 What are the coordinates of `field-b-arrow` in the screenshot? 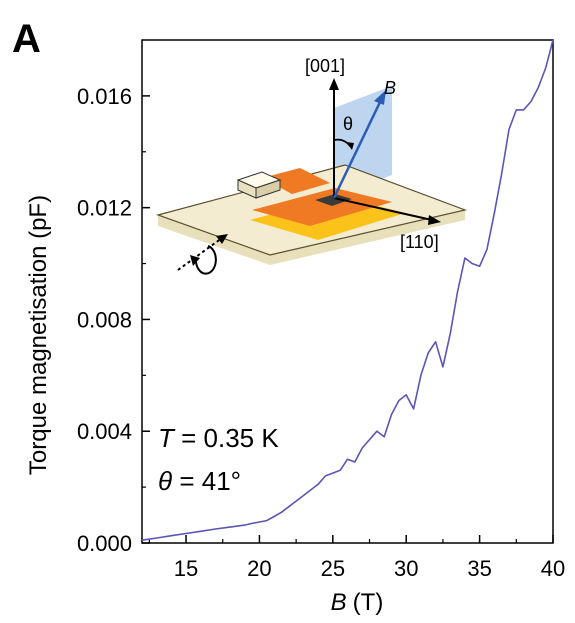 It's located at (357, 149).